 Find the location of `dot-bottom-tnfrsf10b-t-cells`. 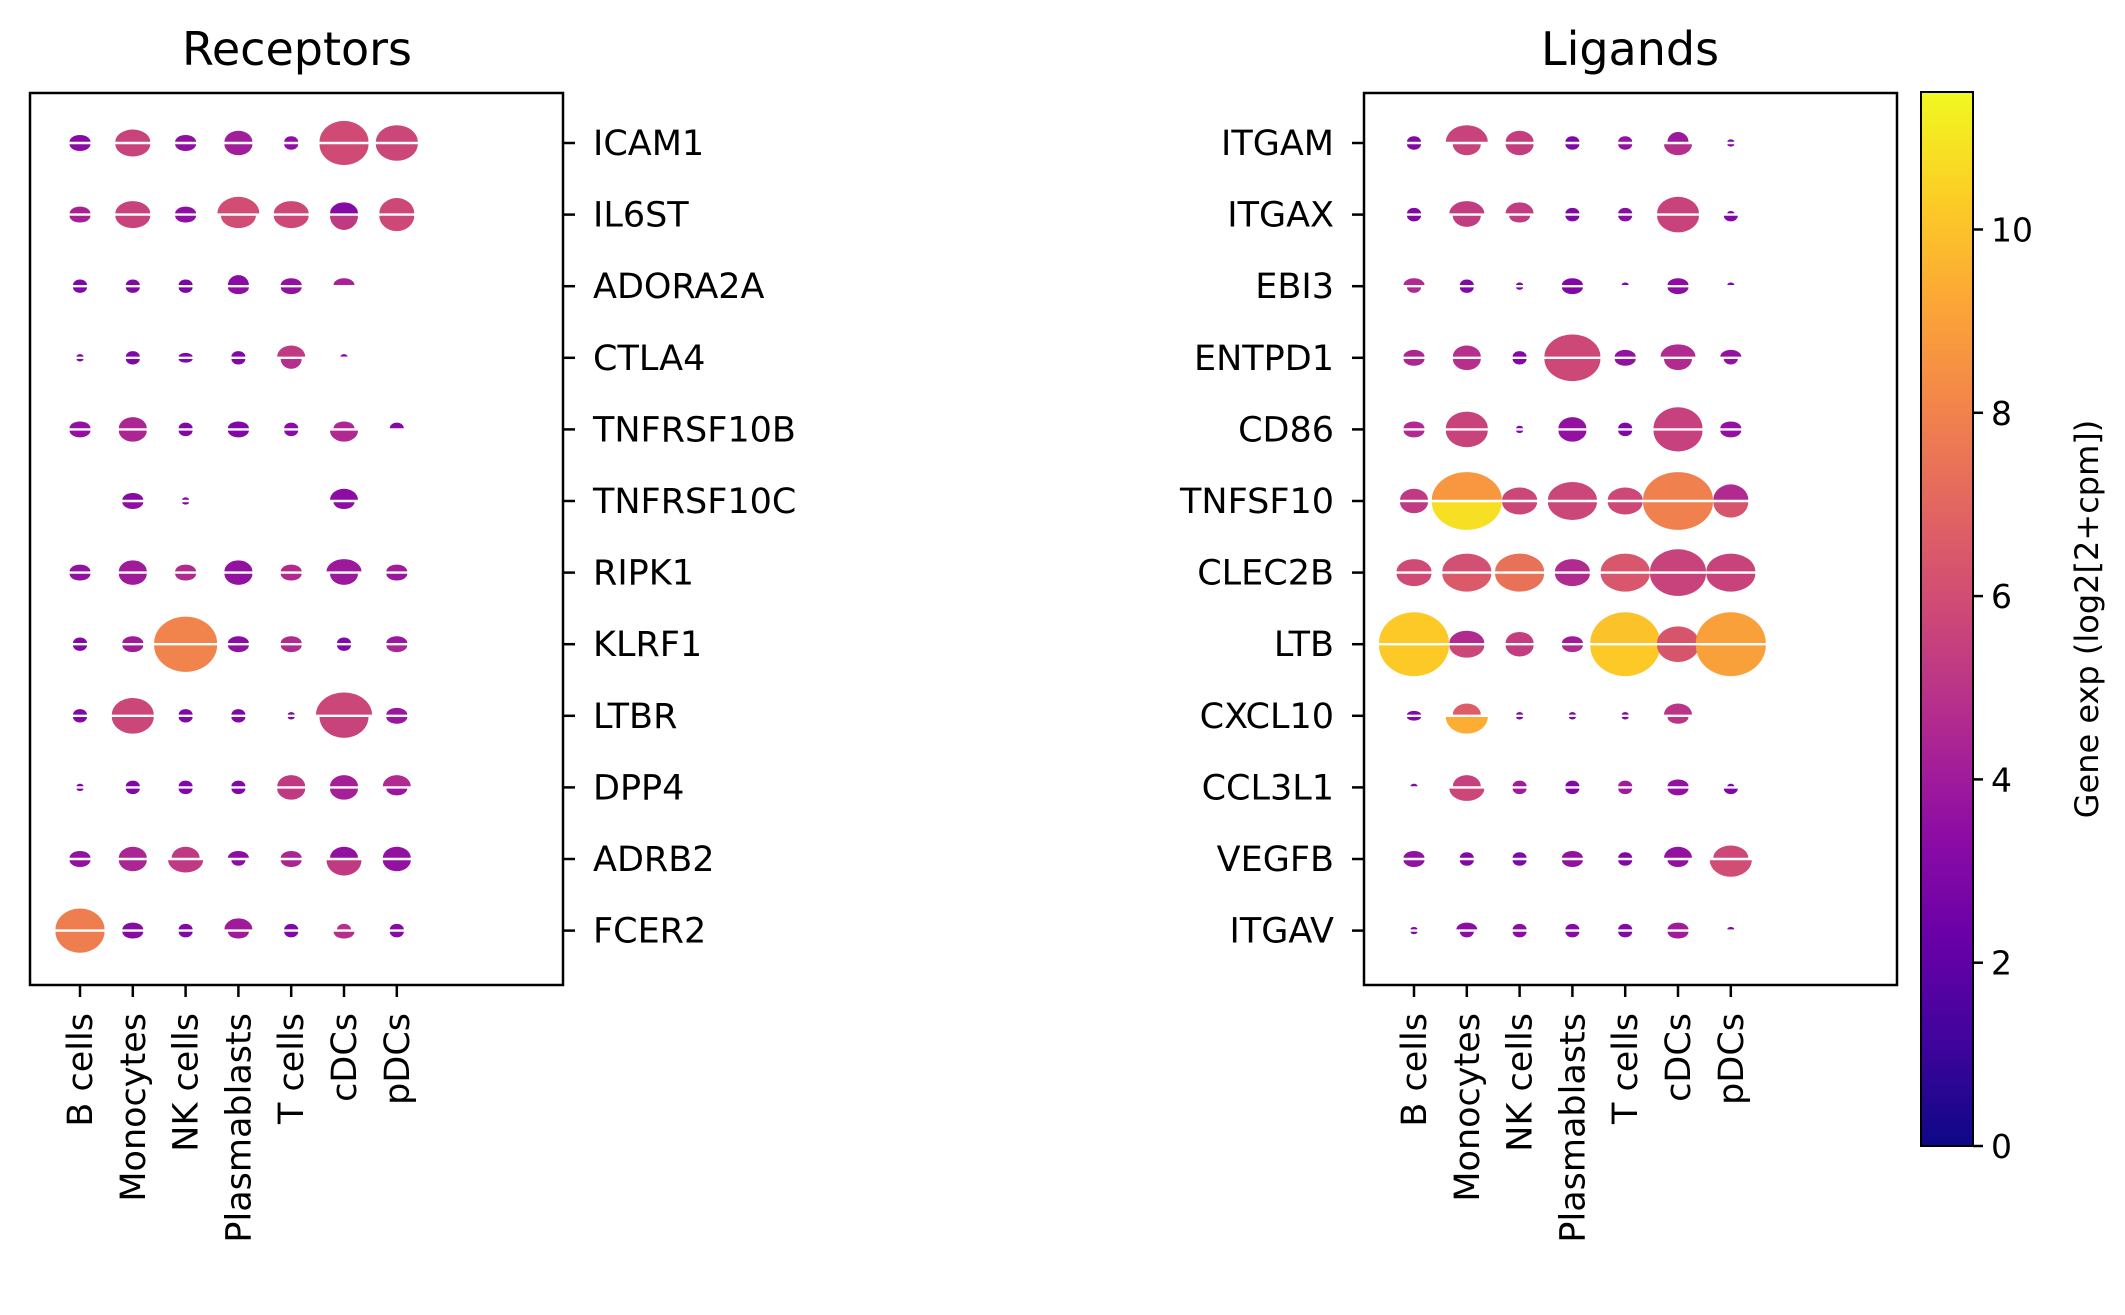

dot-bottom-tnfrsf10b-t-cells is located at coordinates (291, 433).